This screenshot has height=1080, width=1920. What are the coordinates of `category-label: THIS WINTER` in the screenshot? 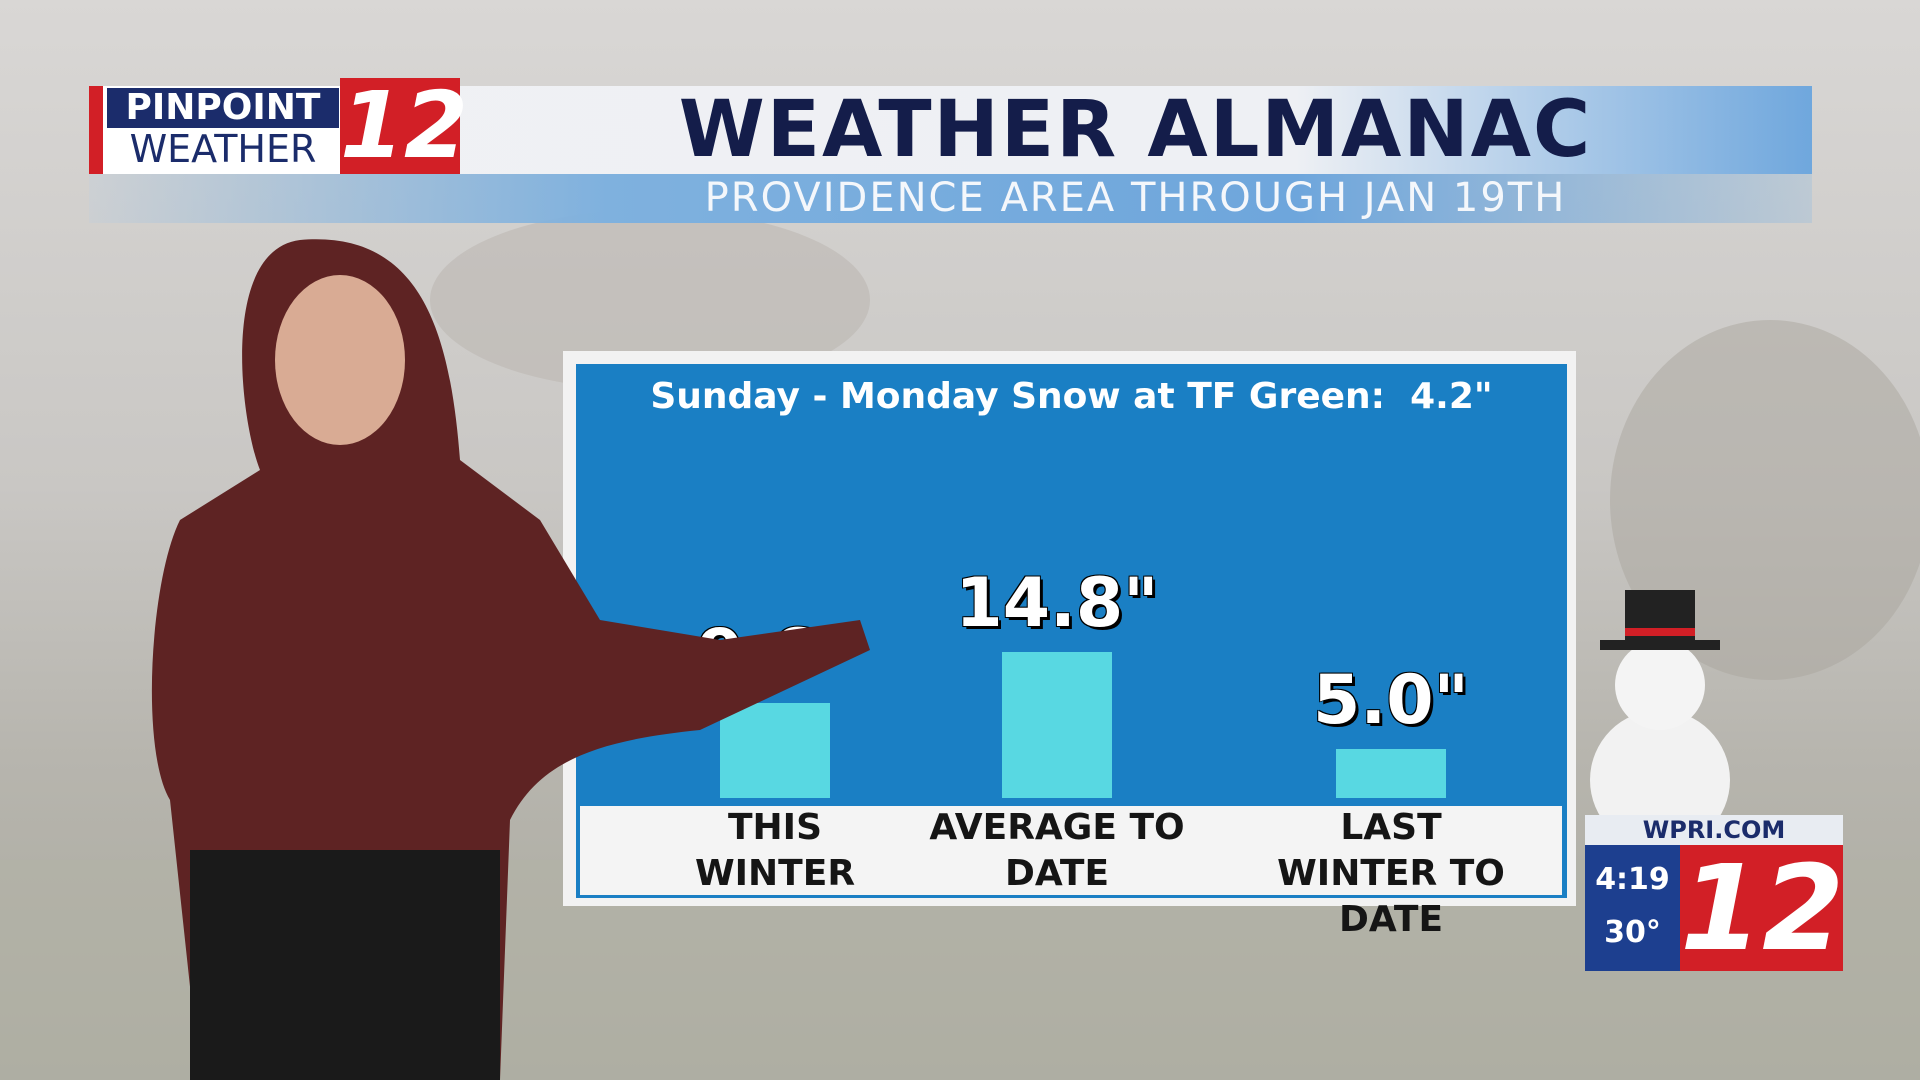 It's located at (775, 850).